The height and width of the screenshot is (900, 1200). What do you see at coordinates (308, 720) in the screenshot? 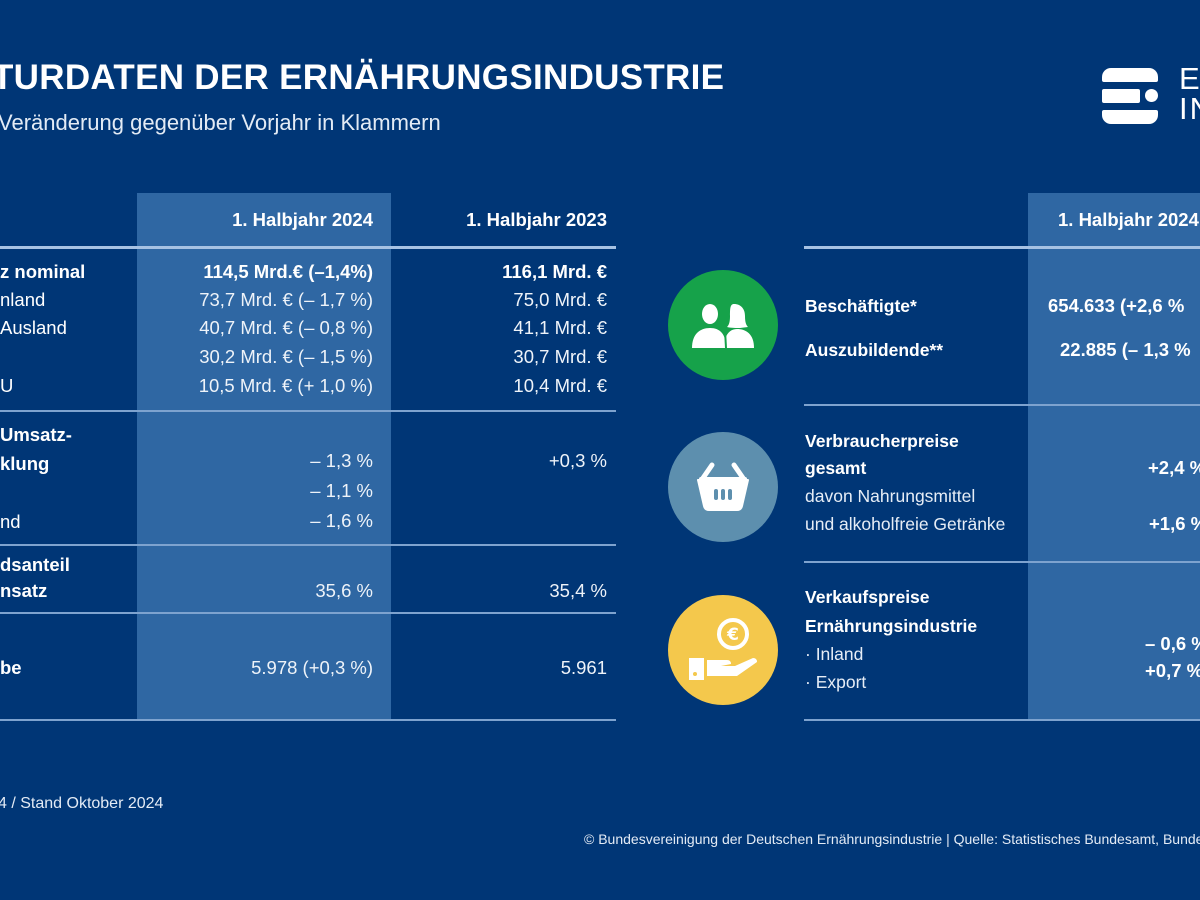
I see `table-bottom-rule` at bounding box center [308, 720].